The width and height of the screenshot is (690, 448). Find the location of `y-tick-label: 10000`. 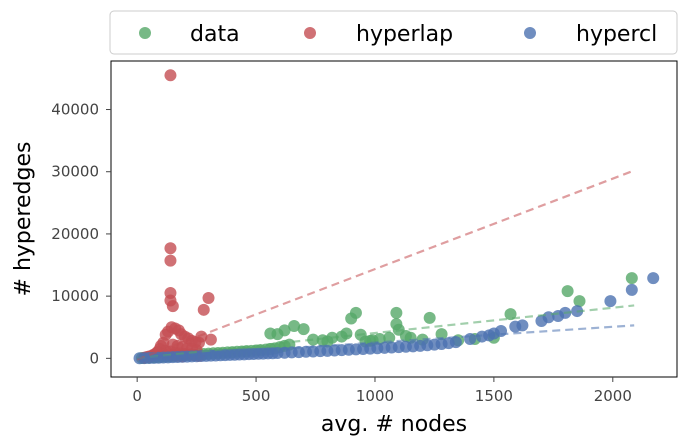

y-tick-label: 10000 is located at coordinates (75, 296).